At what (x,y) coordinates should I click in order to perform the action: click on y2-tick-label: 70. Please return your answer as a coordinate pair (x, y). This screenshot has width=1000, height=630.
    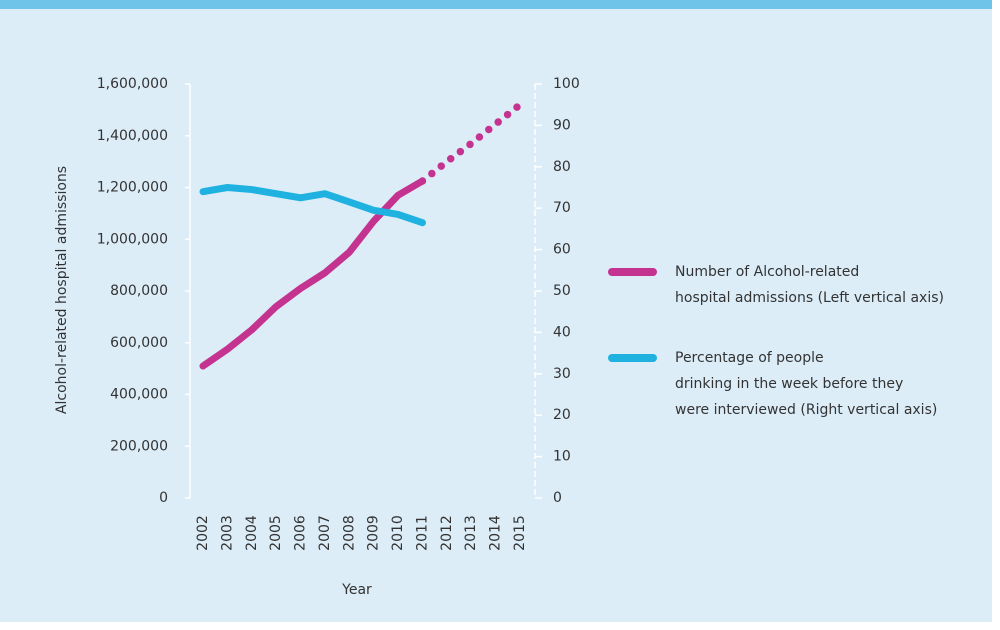
    Looking at the image, I should click on (562, 208).